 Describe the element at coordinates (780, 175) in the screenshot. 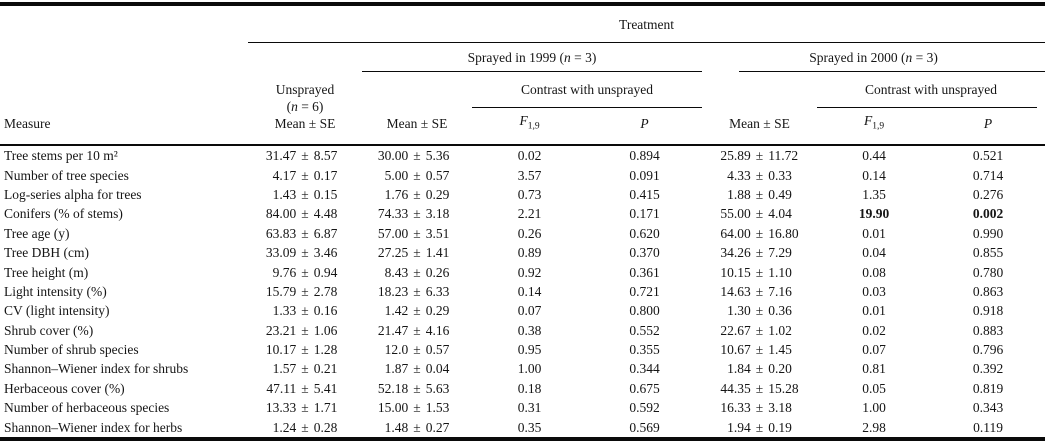

I see `se-value: 0.33` at that location.